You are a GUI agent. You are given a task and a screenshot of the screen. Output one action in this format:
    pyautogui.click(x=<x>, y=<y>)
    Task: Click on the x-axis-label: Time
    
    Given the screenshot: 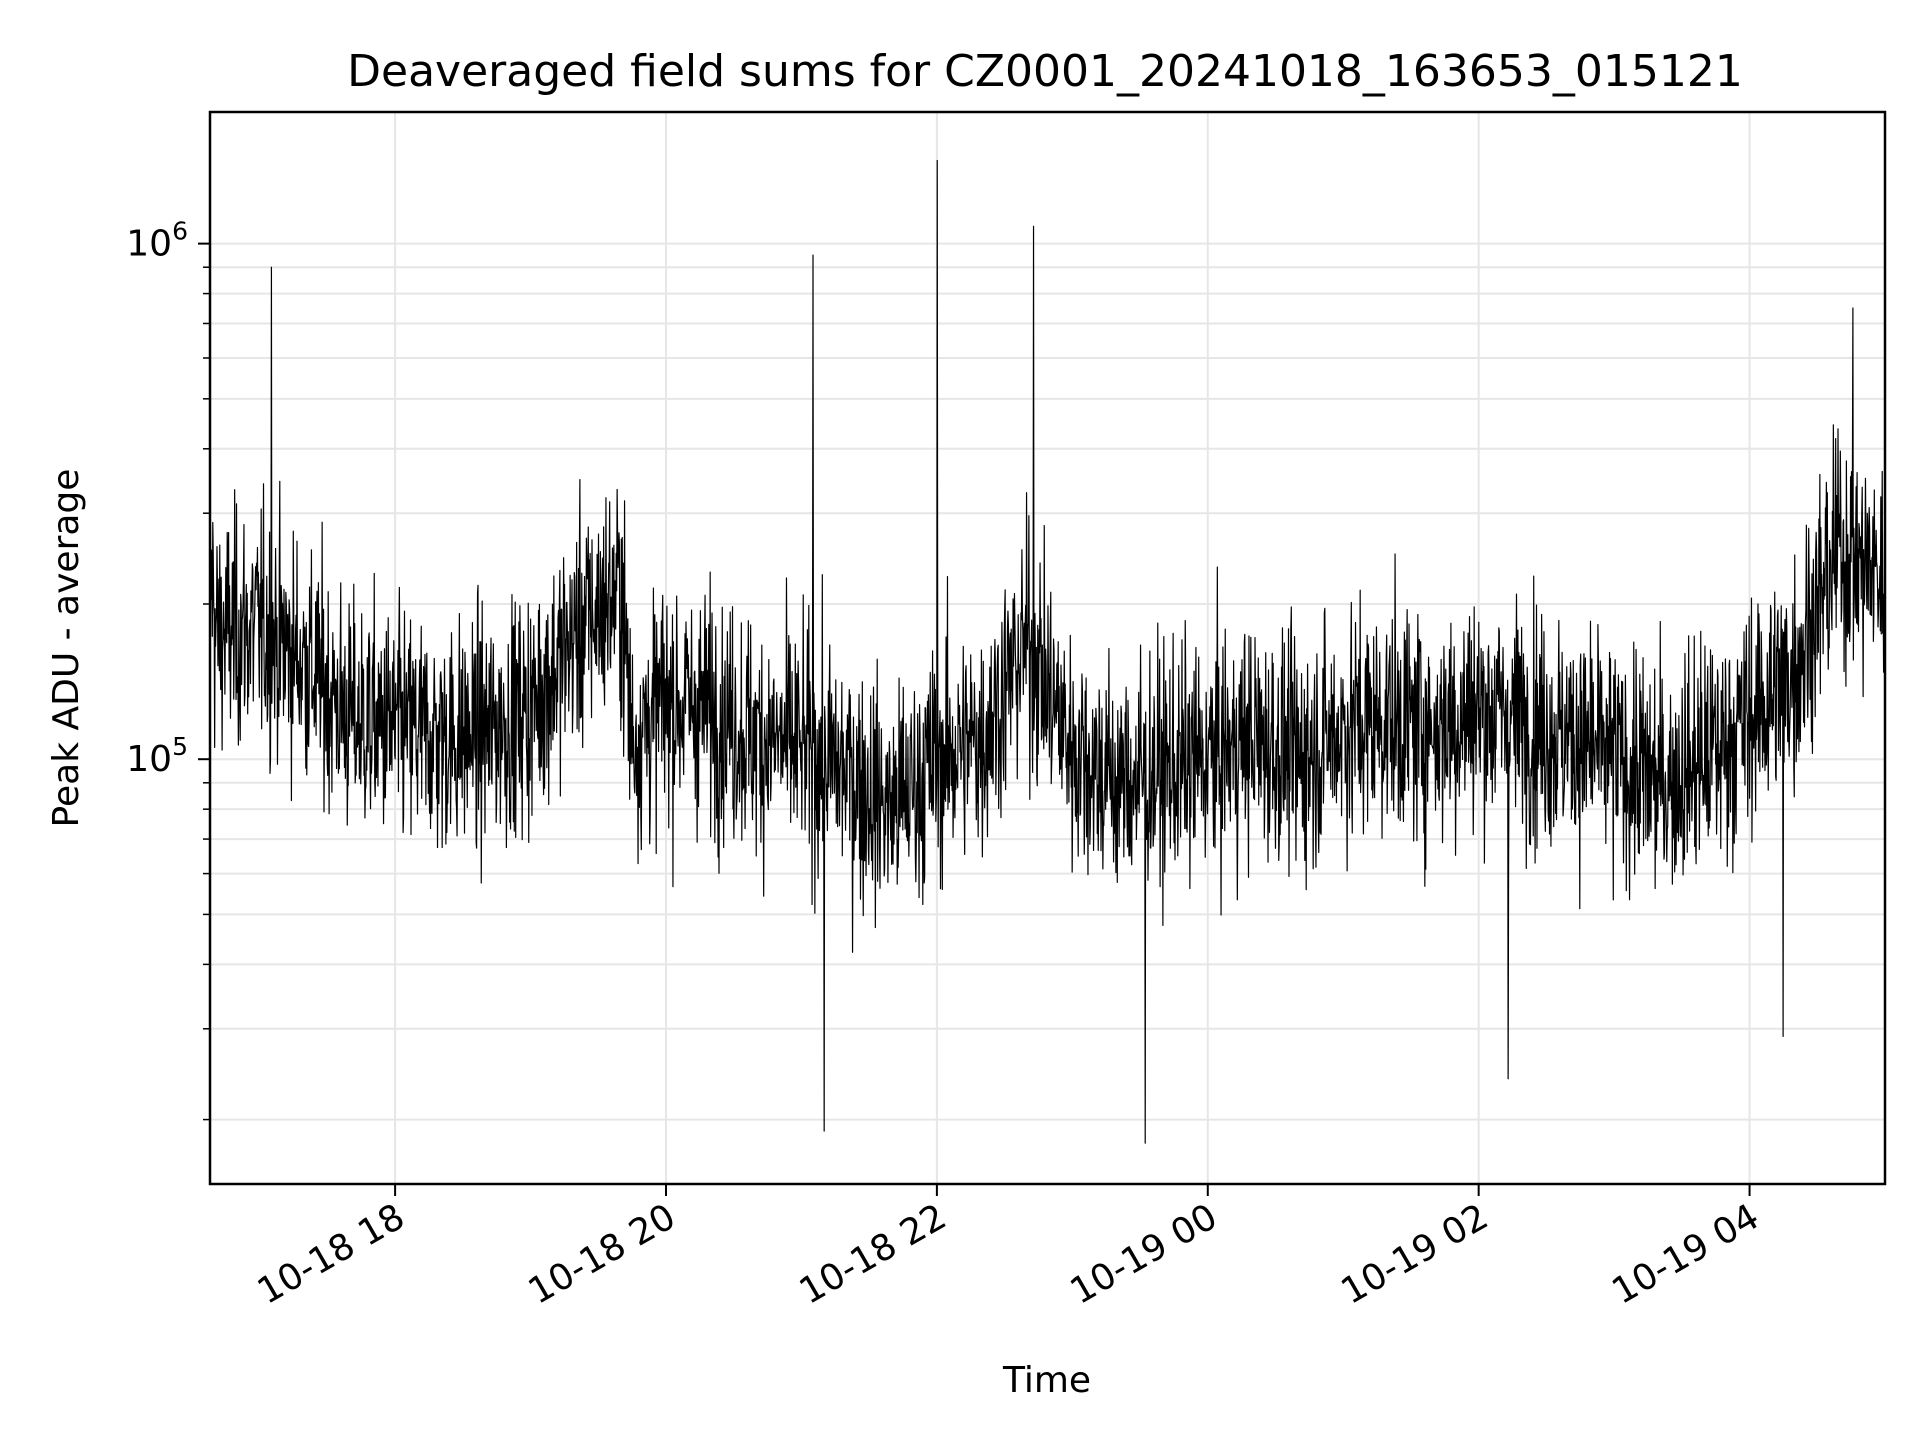 What is the action you would take?
    pyautogui.click(x=1046, y=1380)
    